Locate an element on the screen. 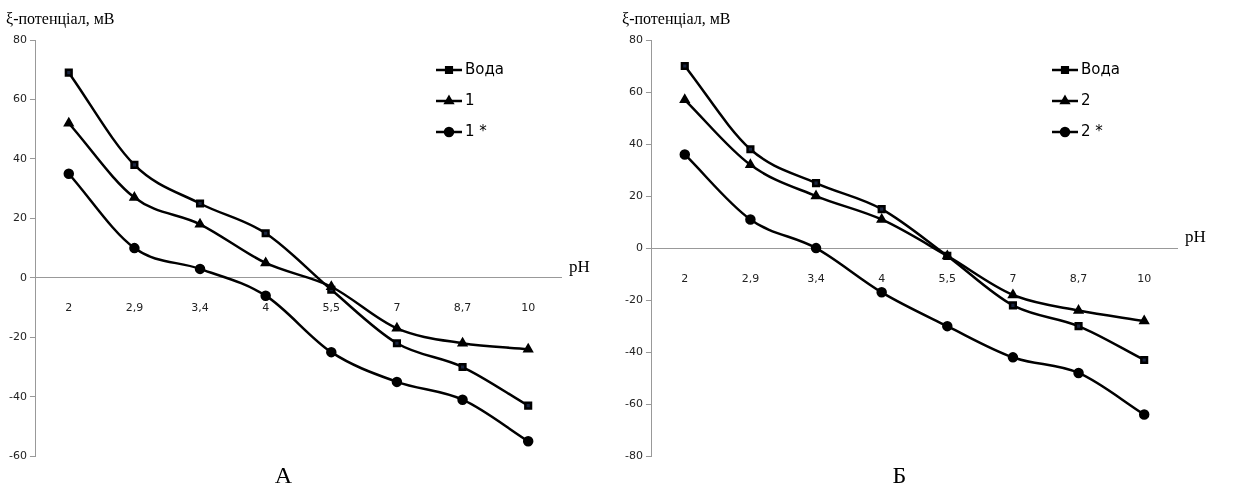  text: А is located at coordinates (283, 474).